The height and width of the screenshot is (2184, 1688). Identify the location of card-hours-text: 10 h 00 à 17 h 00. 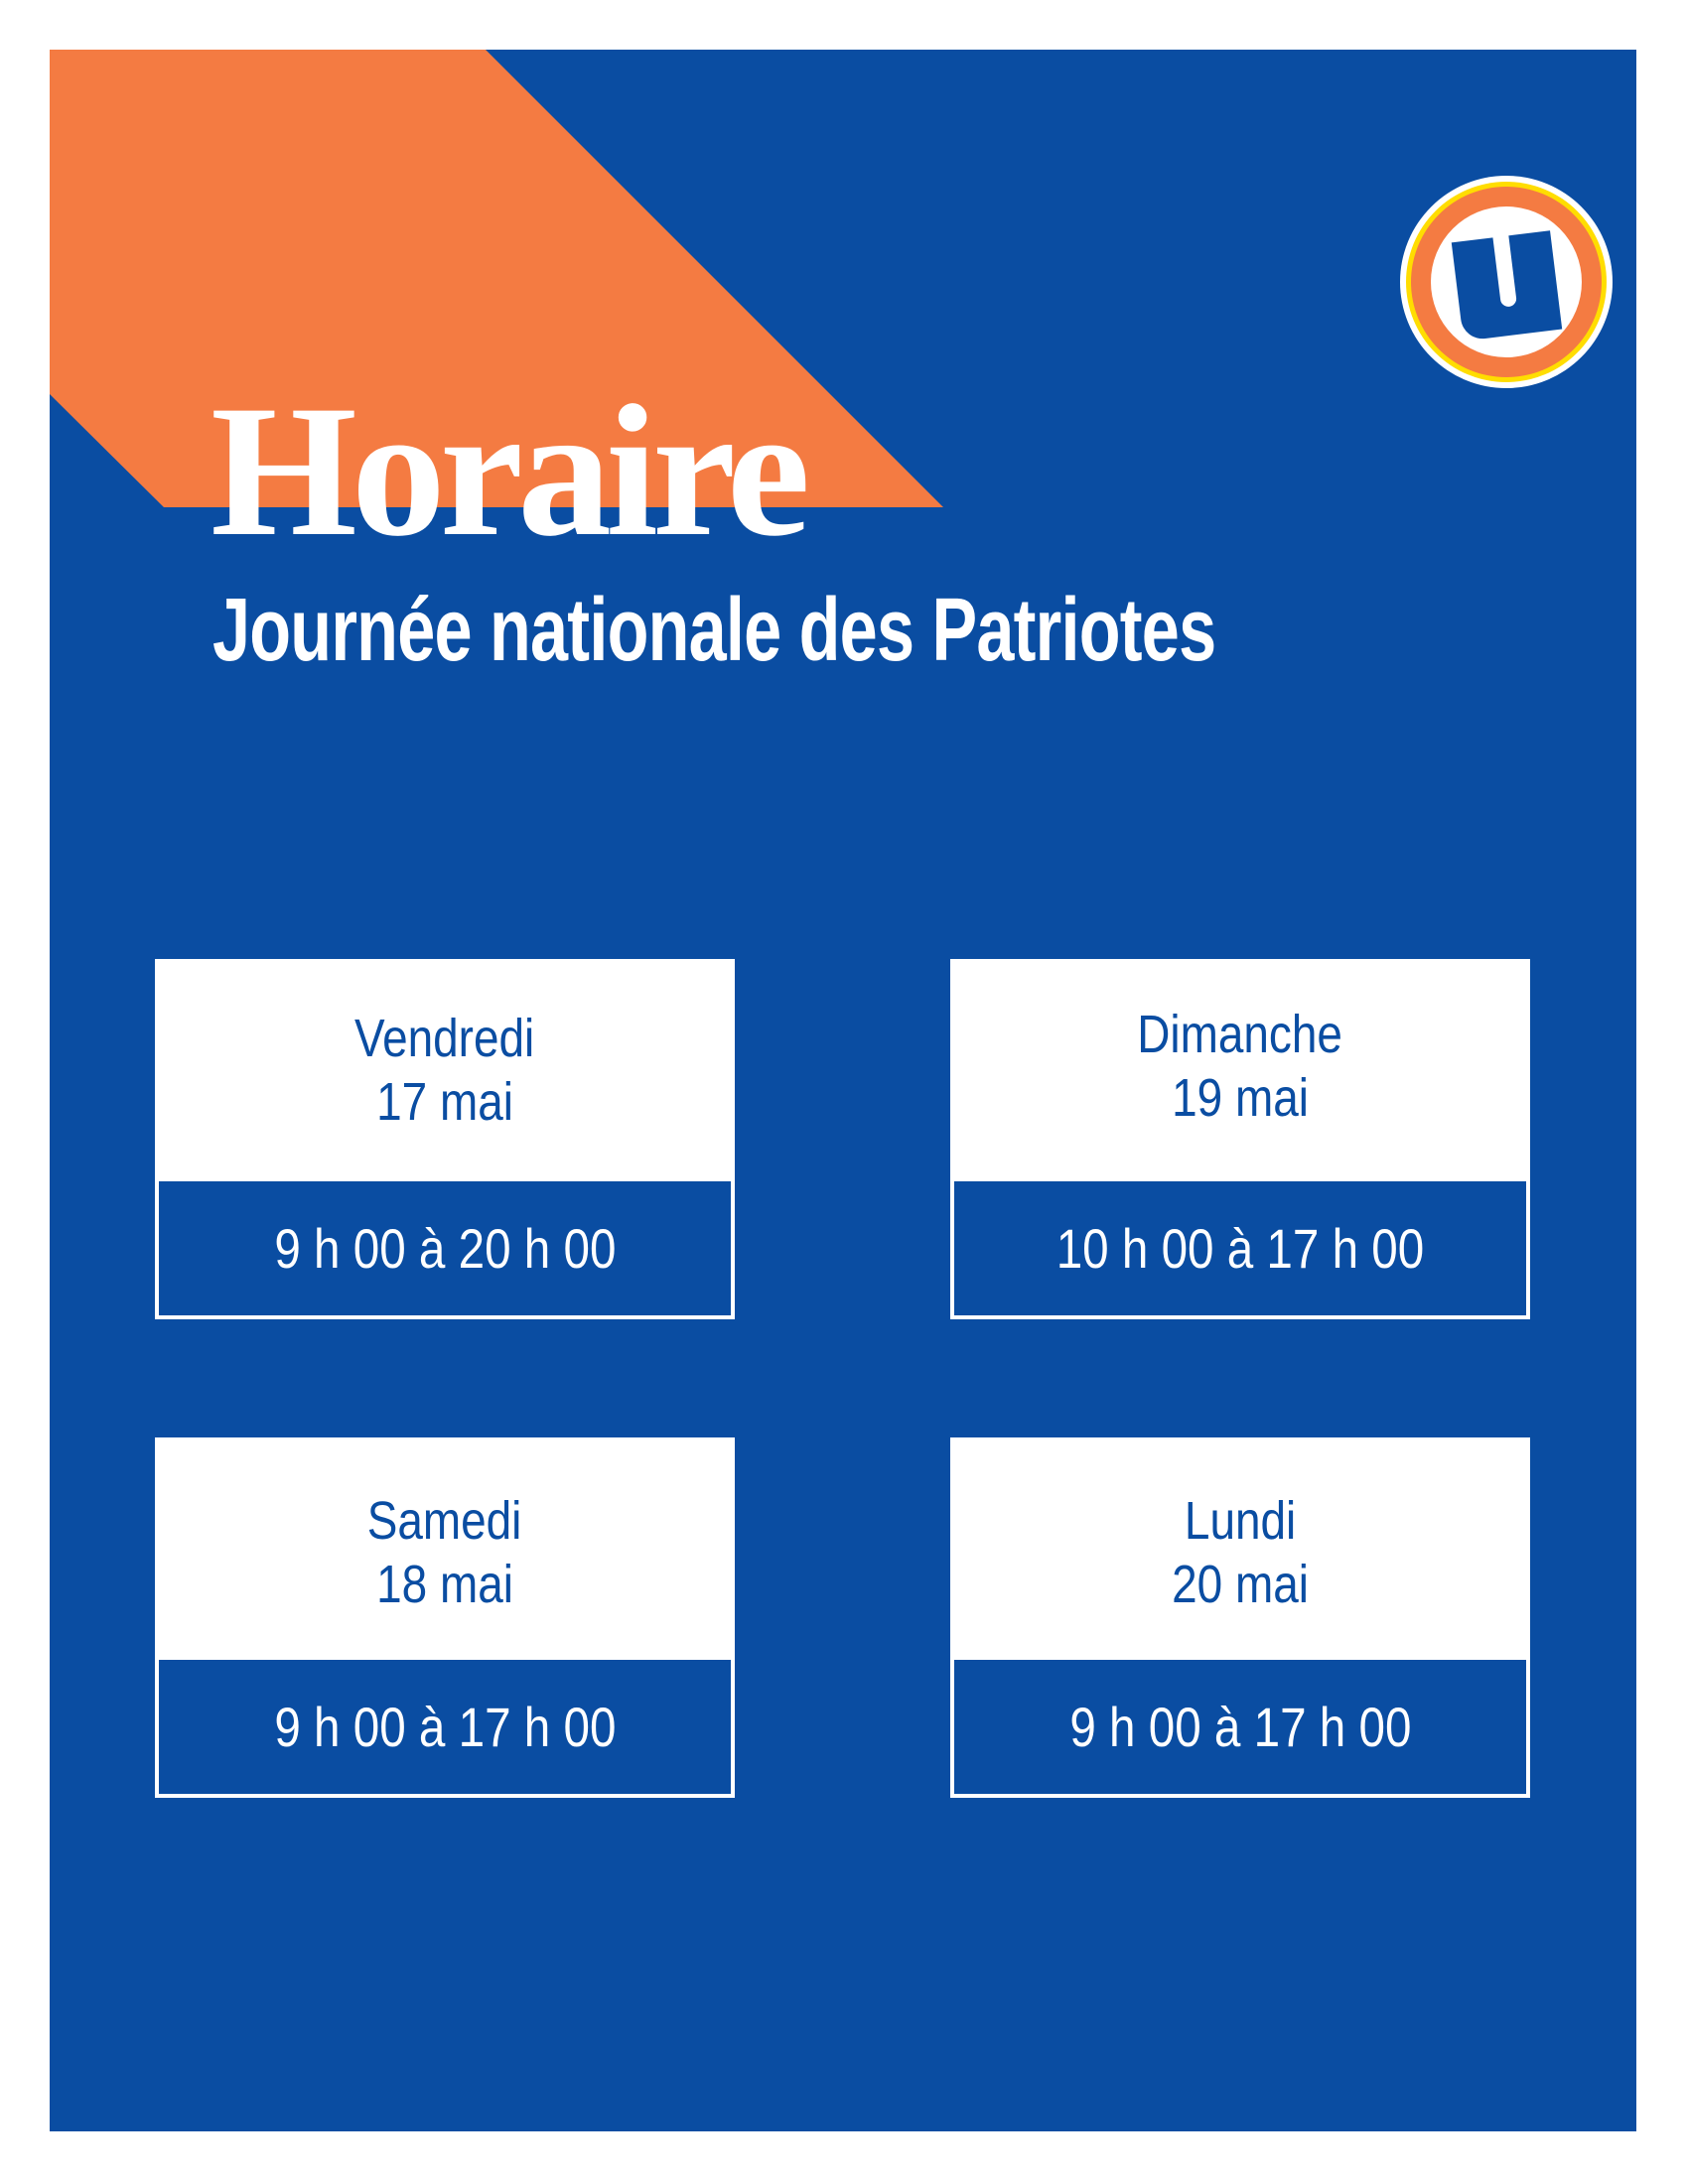
(1240, 1248).